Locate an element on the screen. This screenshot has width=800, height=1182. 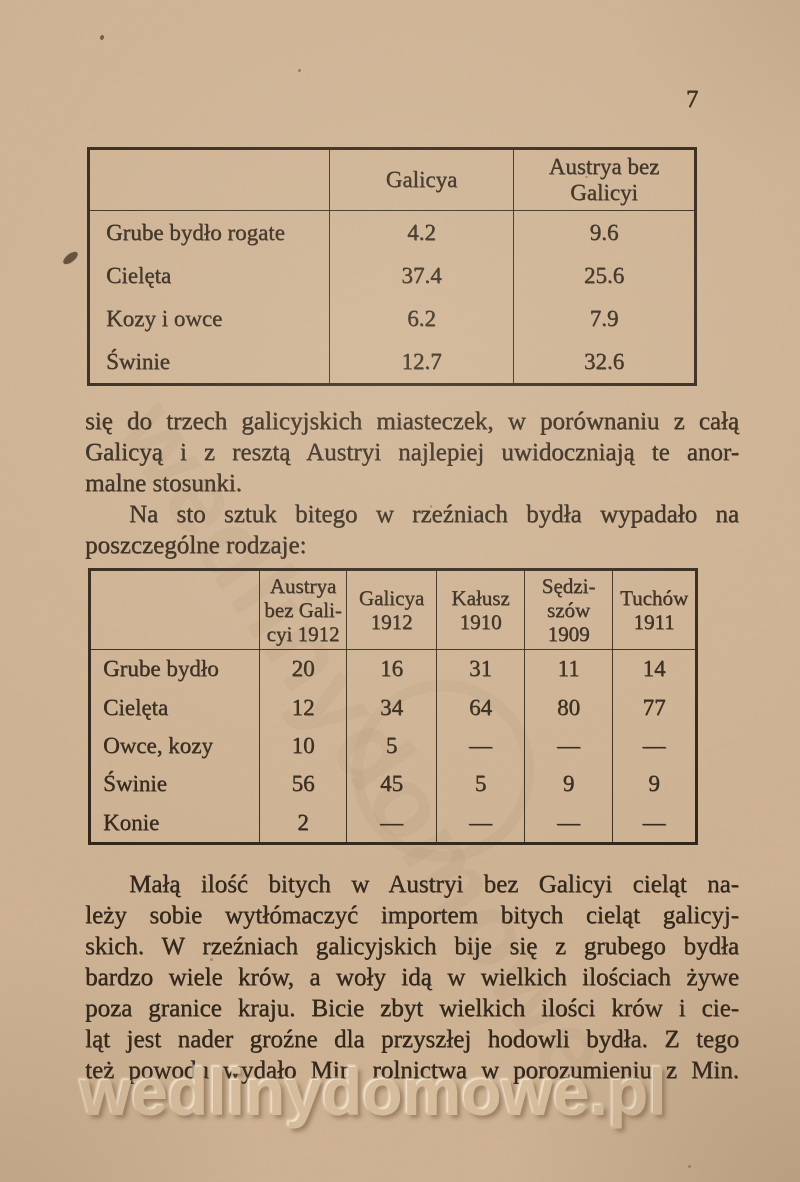
cell-value: 2 is located at coordinates (302, 823).